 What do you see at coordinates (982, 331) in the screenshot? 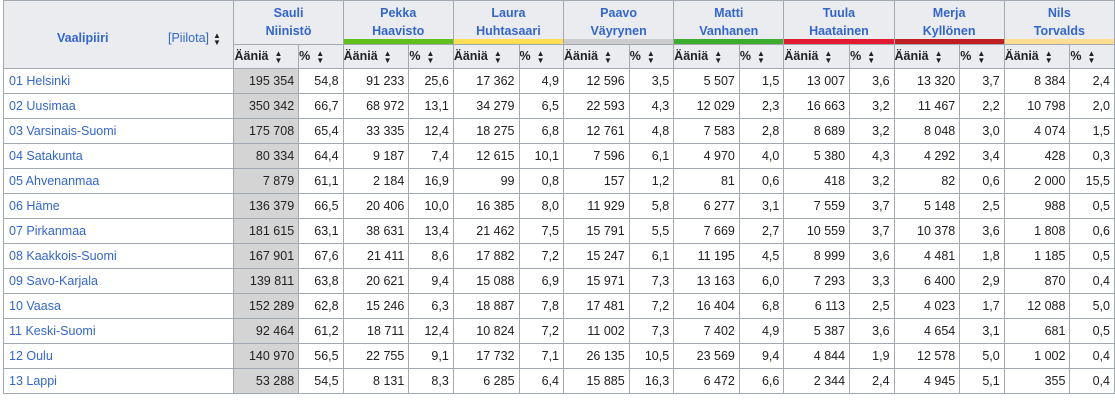
I see `percent-cell: 3,1` at bounding box center [982, 331].